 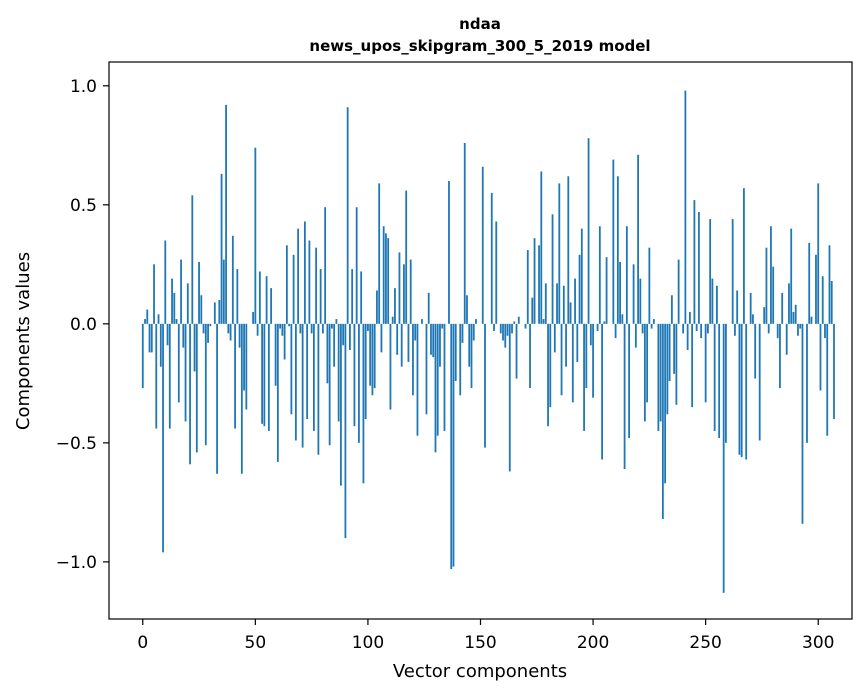 I want to click on x-axis-label: Vector components, so click(x=480, y=671).